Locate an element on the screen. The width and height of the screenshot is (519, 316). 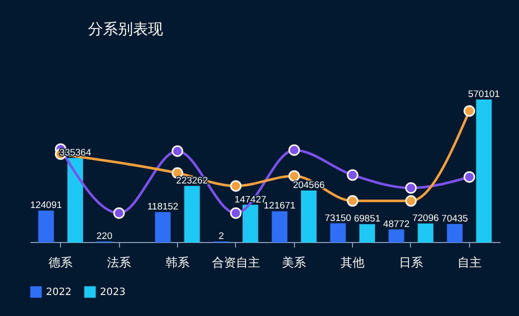
chart-title: 分系别表现 is located at coordinates (125, 29).